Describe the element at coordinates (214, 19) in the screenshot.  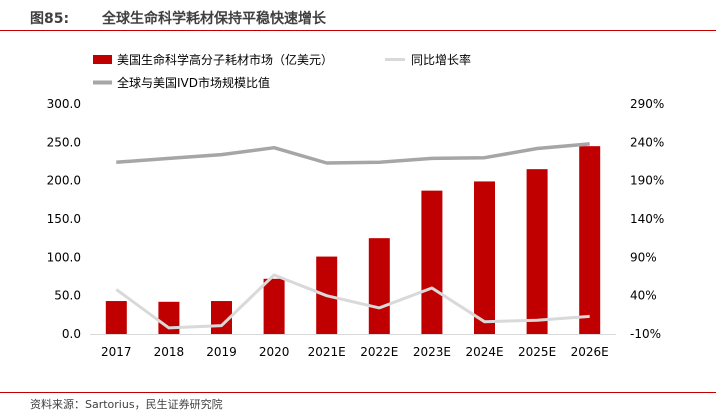
I see `figure-title: 全球生命科学耗材保持平稳快速增长` at that location.